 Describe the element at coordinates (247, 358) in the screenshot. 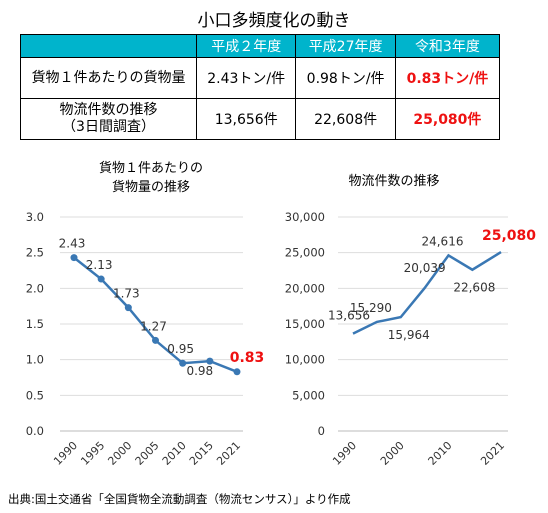

I see `chart1-data-label: 0.83` at that location.